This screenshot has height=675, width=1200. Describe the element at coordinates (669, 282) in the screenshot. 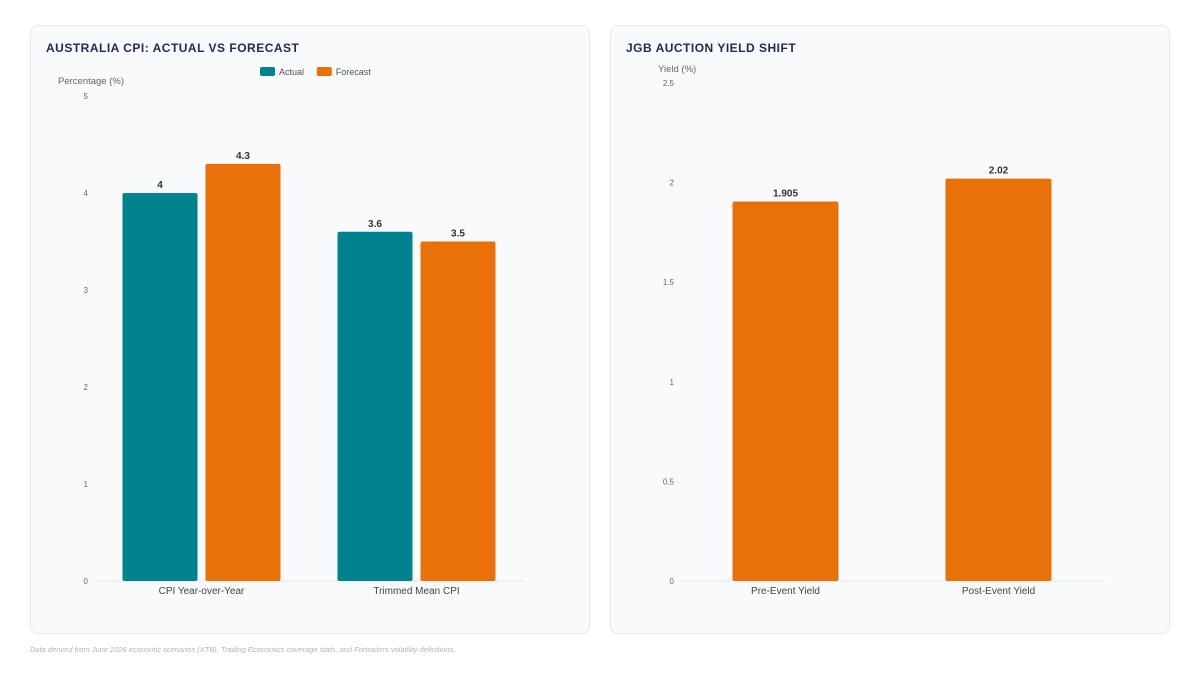

I see `jgb-y-tick-label: 1.5` at that location.